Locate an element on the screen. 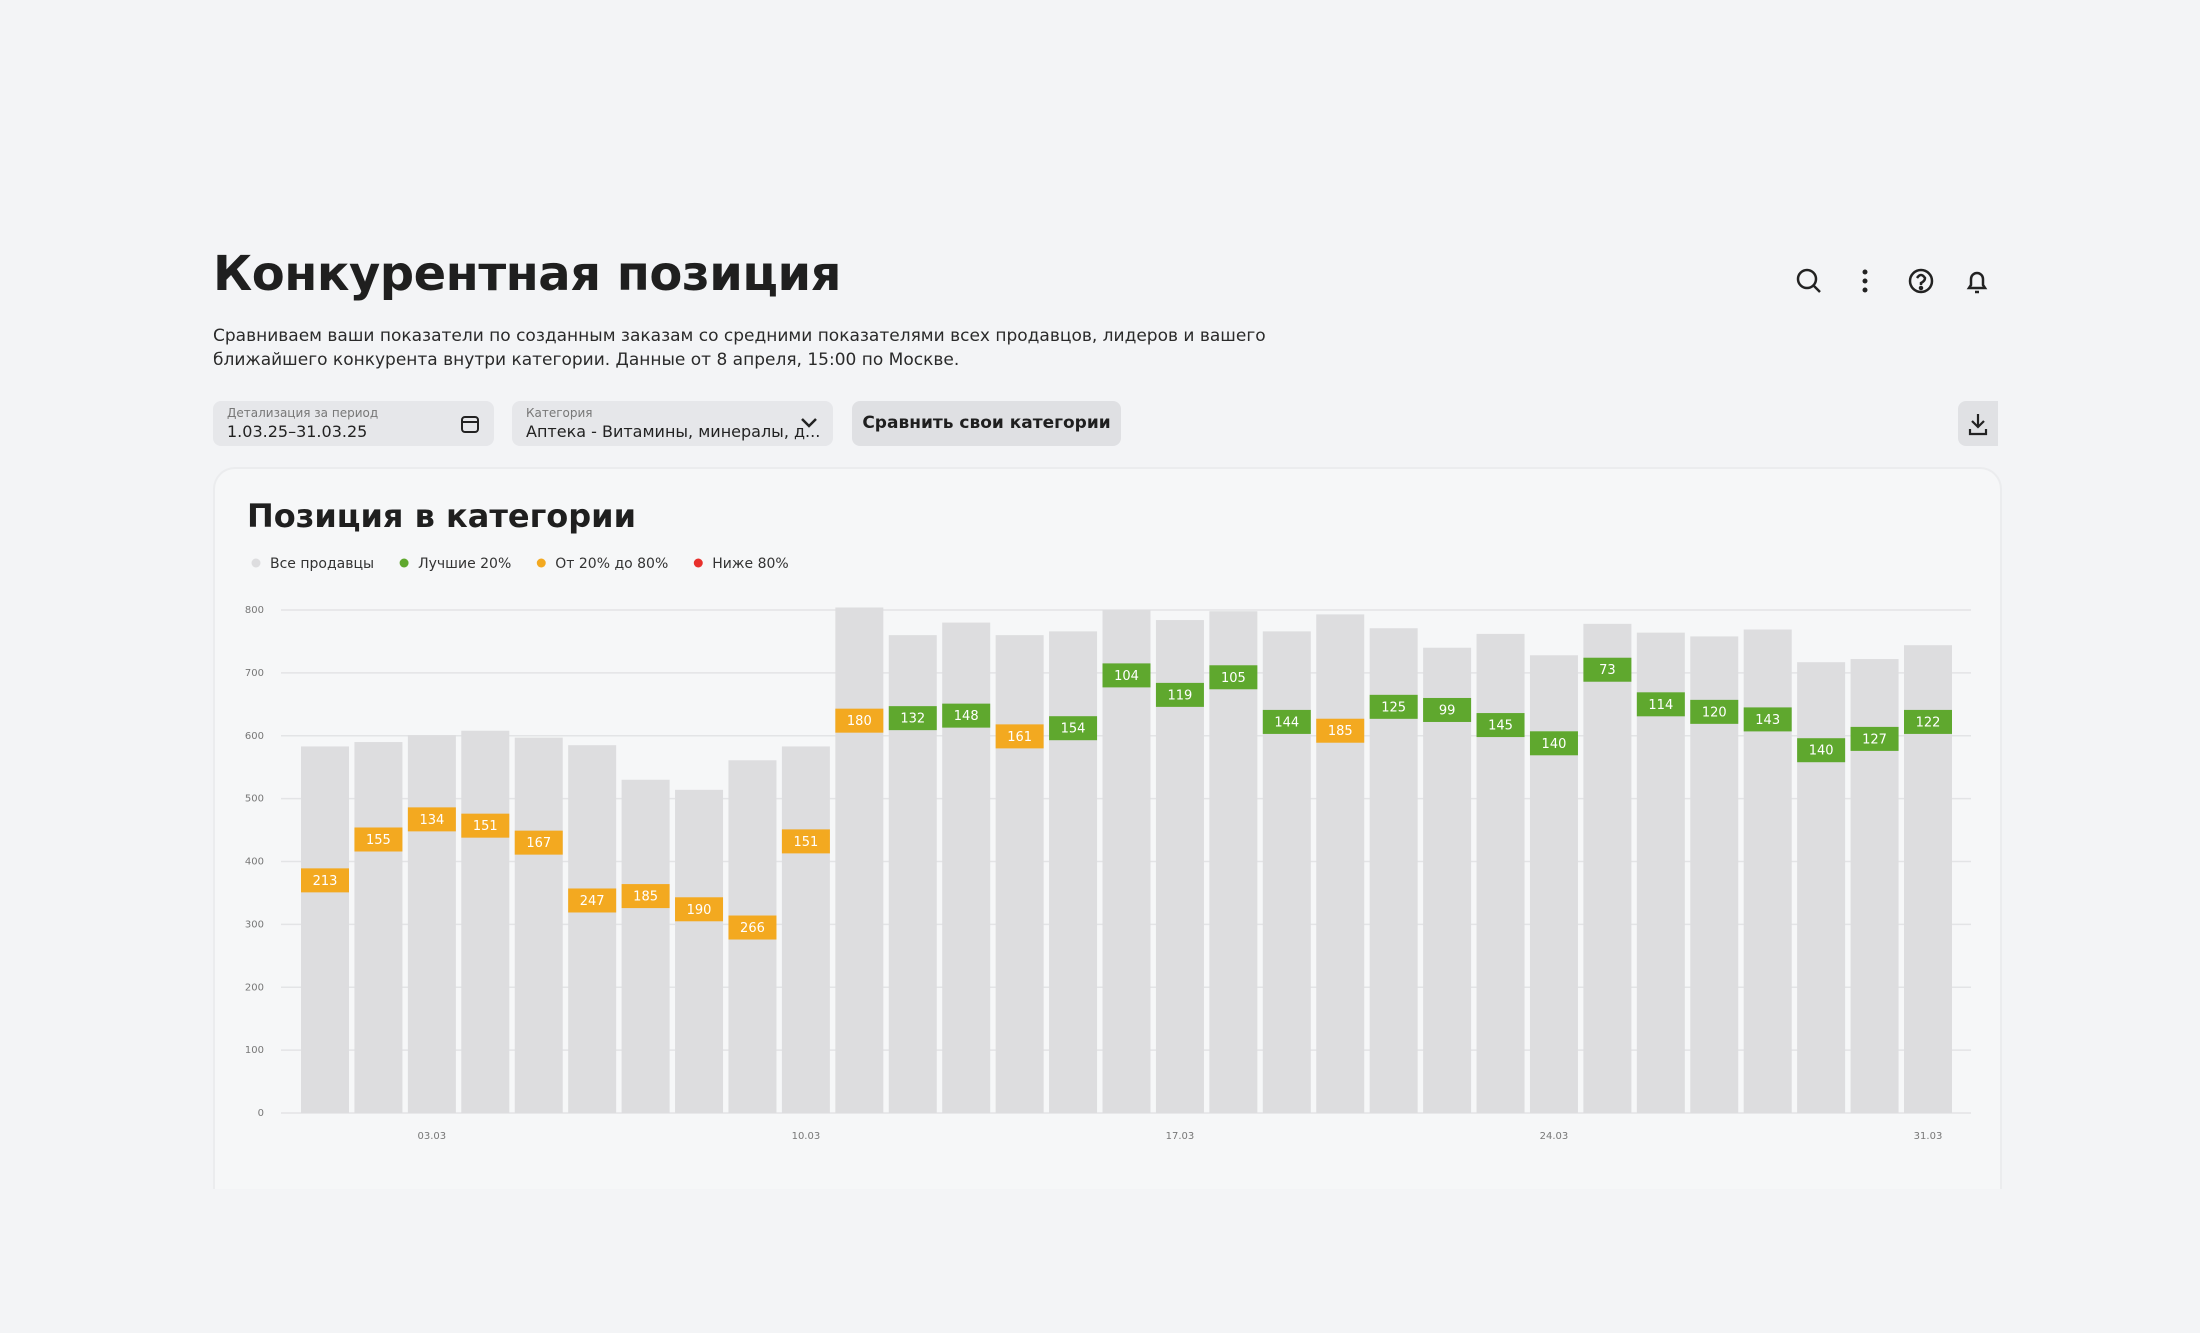 This screenshot has height=1333, width=2200. y-tick-label: 600 is located at coordinates (254, 736).